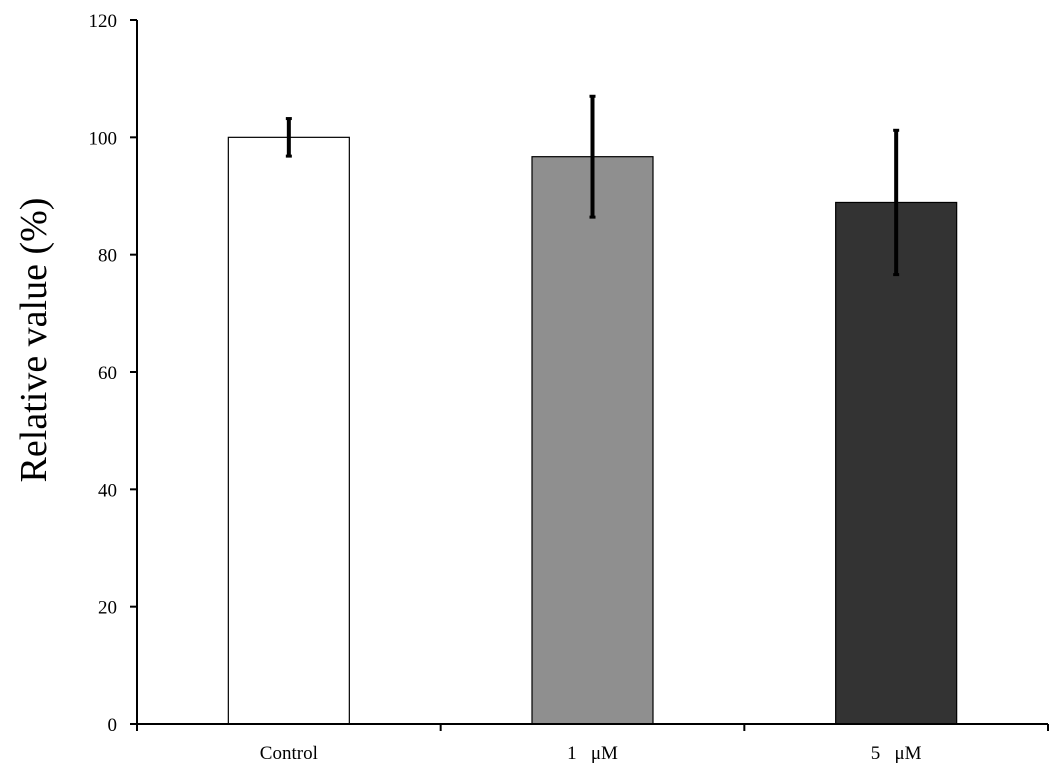 The image size is (1063, 777). I want to click on y-tick-label: 100, so click(103, 138).